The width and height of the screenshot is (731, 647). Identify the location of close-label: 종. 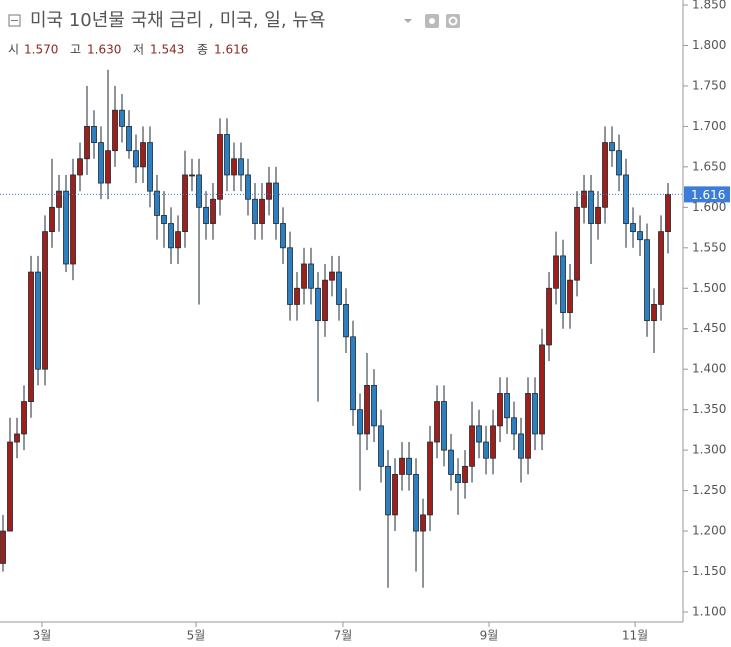
(202, 50).